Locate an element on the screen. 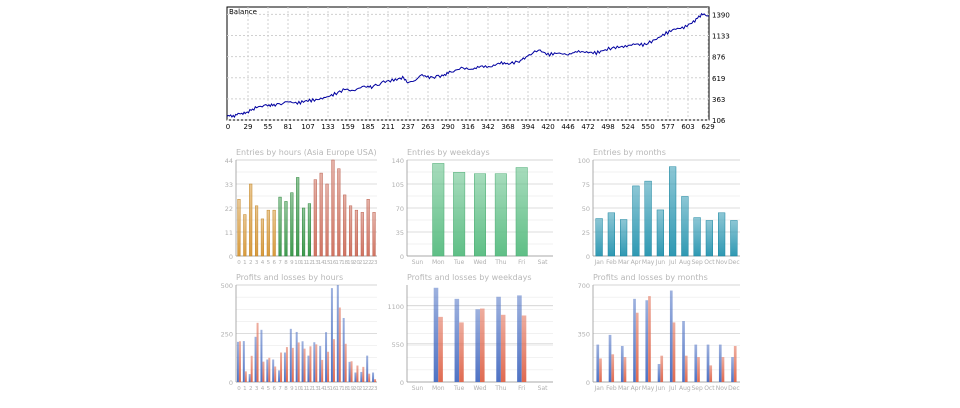 The width and height of the screenshot is (960, 408). pl-weekdays-y-tick: 550 is located at coordinates (398, 345).